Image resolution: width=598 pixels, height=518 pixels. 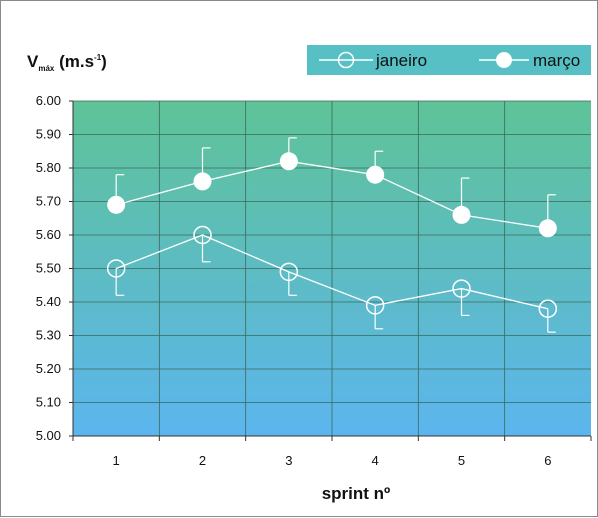 I want to click on y-tick-label: 5.30, so click(x=48, y=335).